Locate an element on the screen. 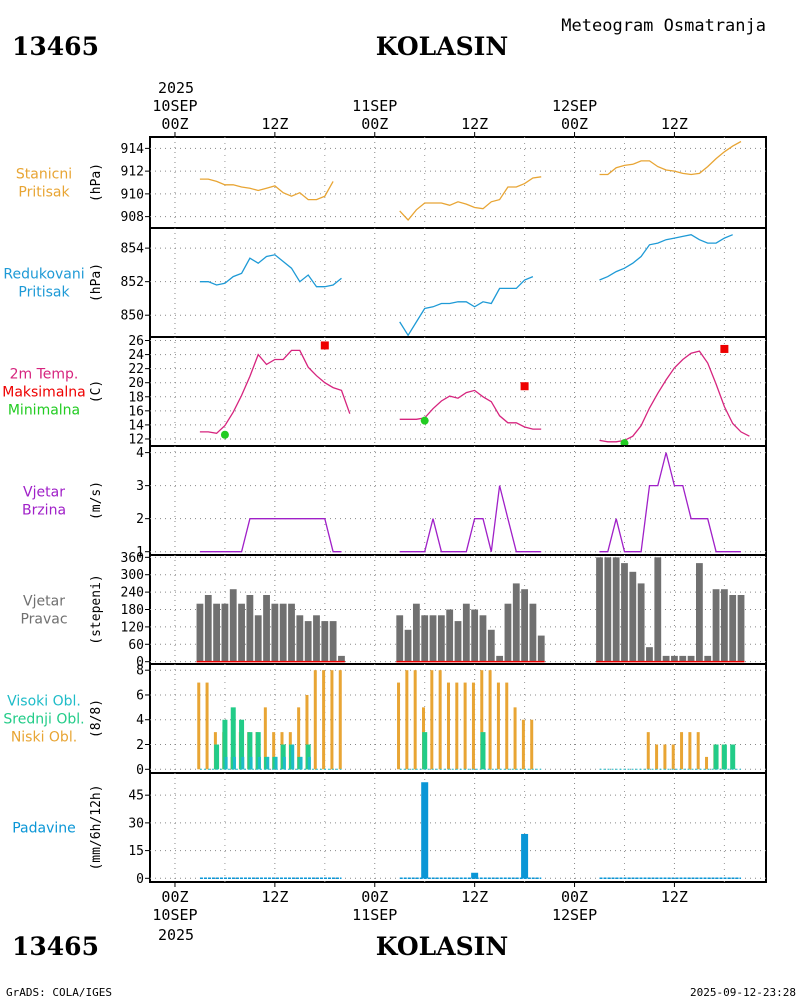 Image resolution: width=800 pixels, height=1000 pixels. wind_speed-ytick-label: 1 is located at coordinates (140, 552).